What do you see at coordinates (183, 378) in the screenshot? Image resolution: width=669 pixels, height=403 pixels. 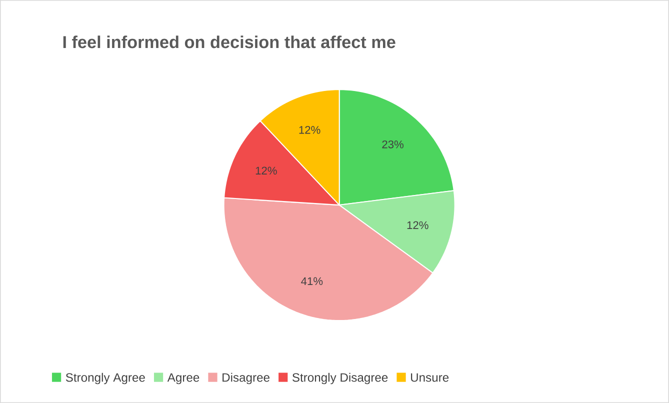 I see `legend-label: Agree` at bounding box center [183, 378].